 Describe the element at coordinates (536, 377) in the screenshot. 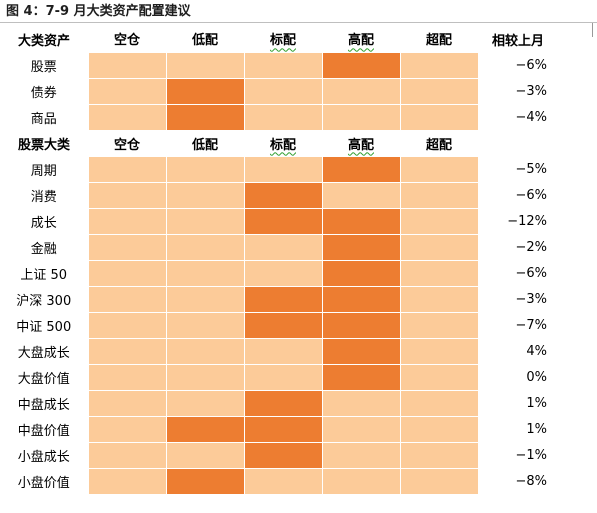

I see `change-value: 0%` at that location.